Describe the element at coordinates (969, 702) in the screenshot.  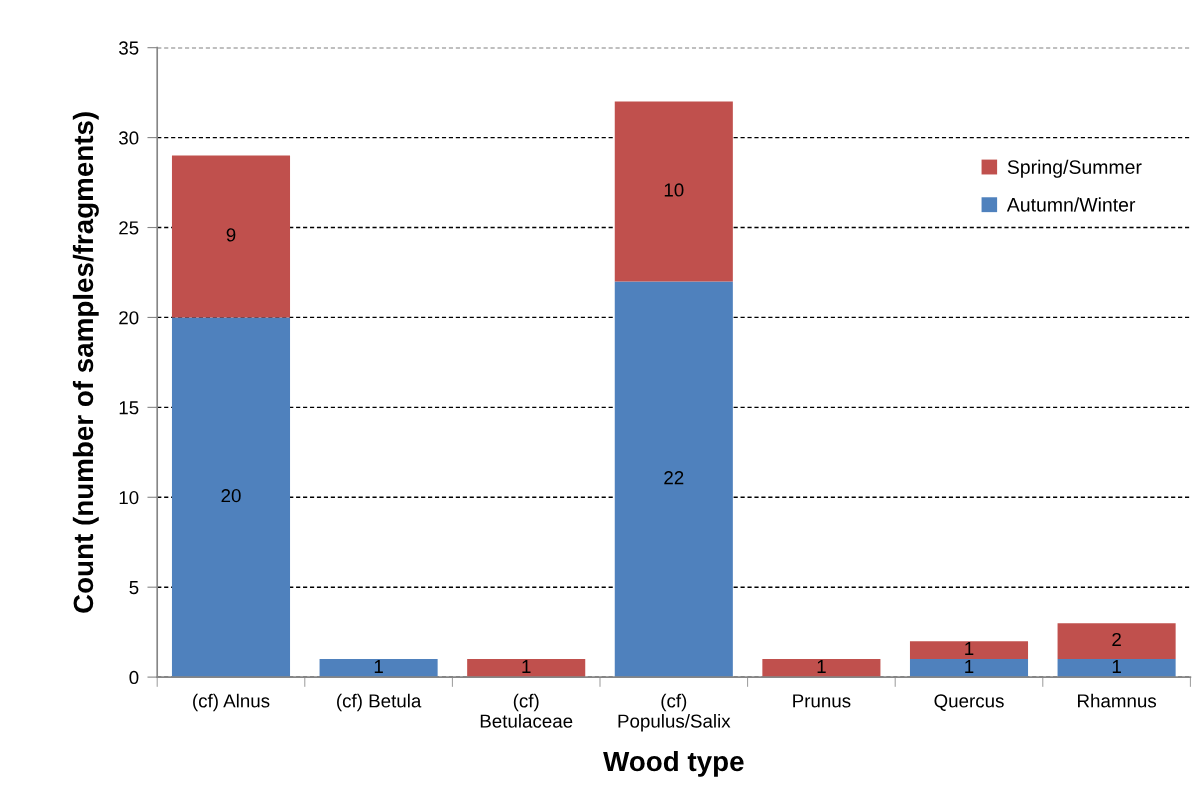
I see `x-tick-label: Quercus` at that location.